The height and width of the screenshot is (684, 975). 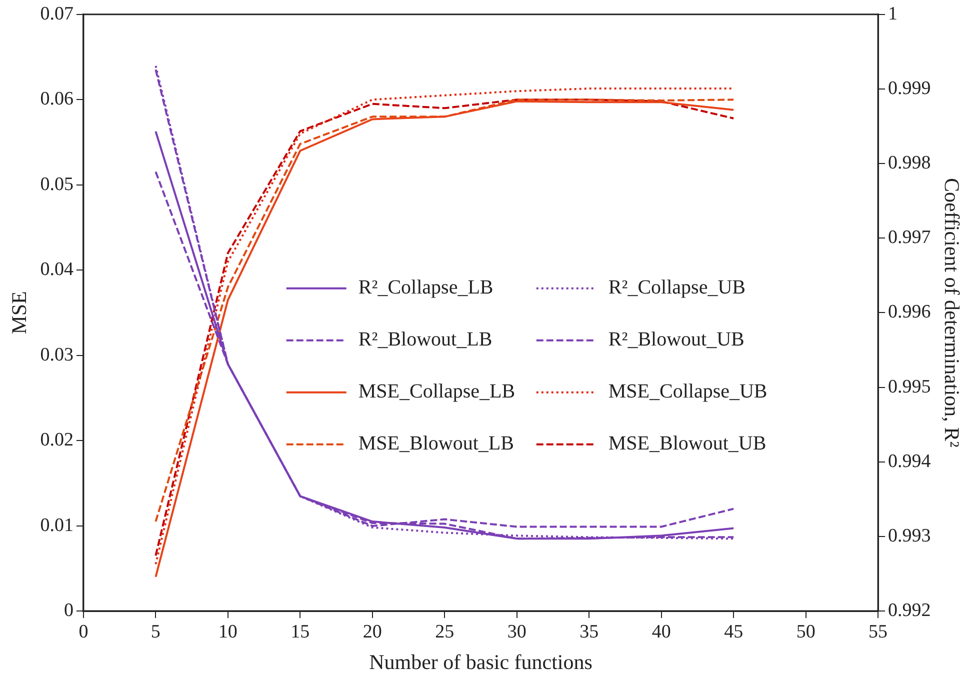 What do you see at coordinates (952, 313) in the screenshot?
I see `y2-axis-title: Coefficient of determination, R²` at bounding box center [952, 313].